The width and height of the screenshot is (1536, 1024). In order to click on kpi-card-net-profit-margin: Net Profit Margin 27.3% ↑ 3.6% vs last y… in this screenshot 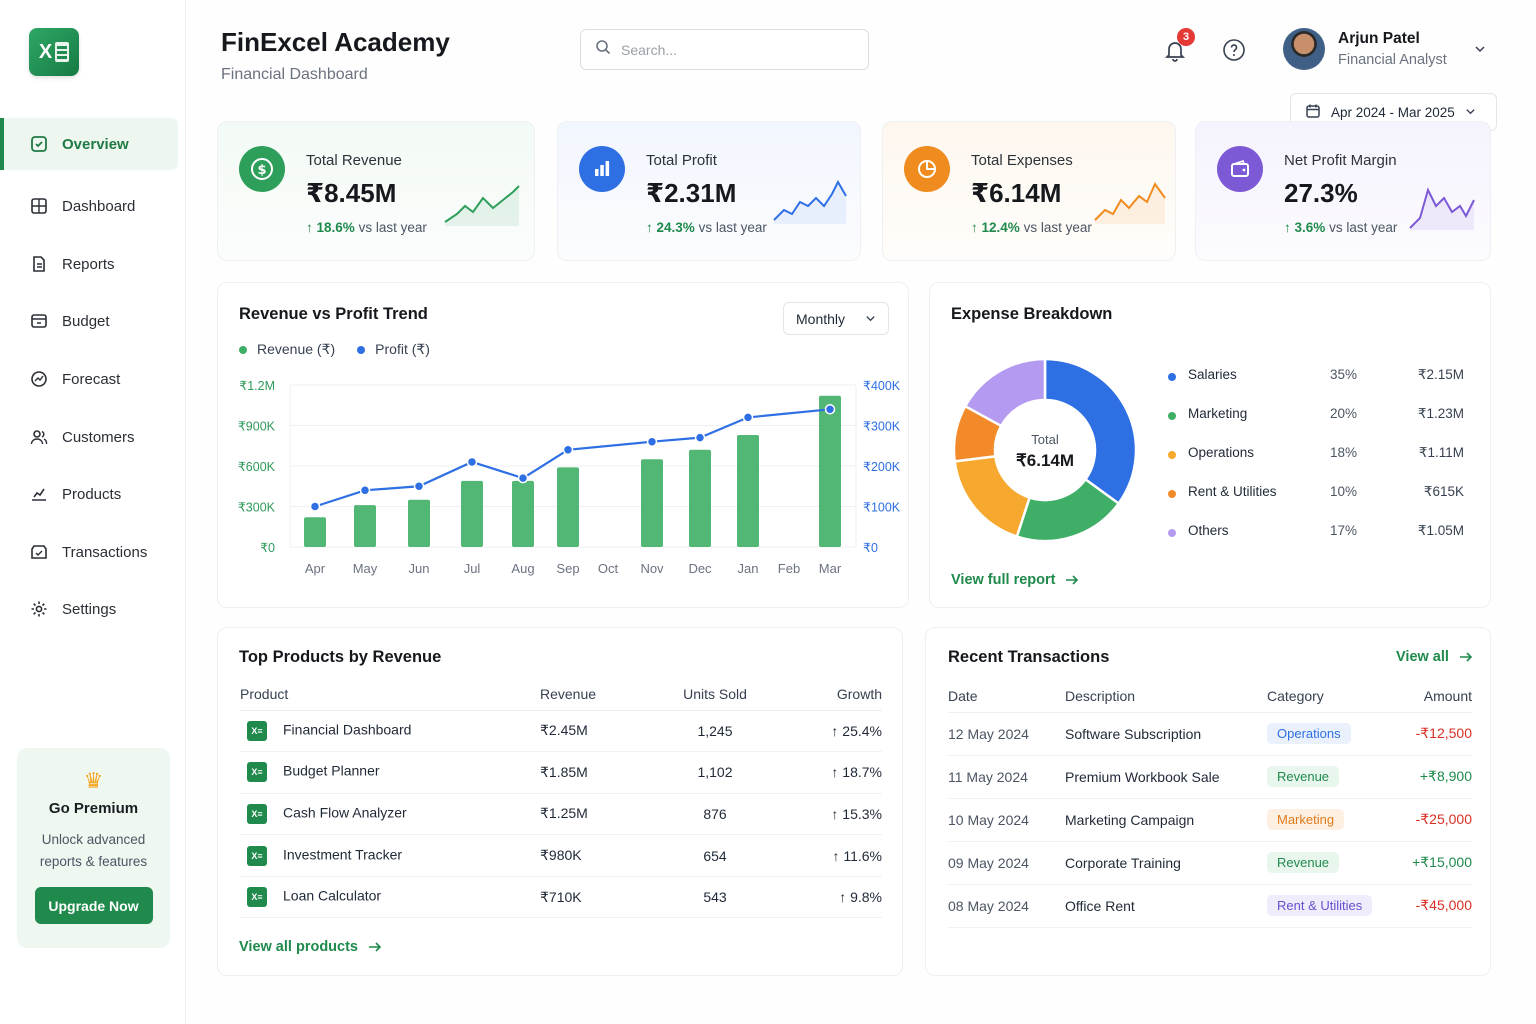, I will do `click(1343, 191)`.